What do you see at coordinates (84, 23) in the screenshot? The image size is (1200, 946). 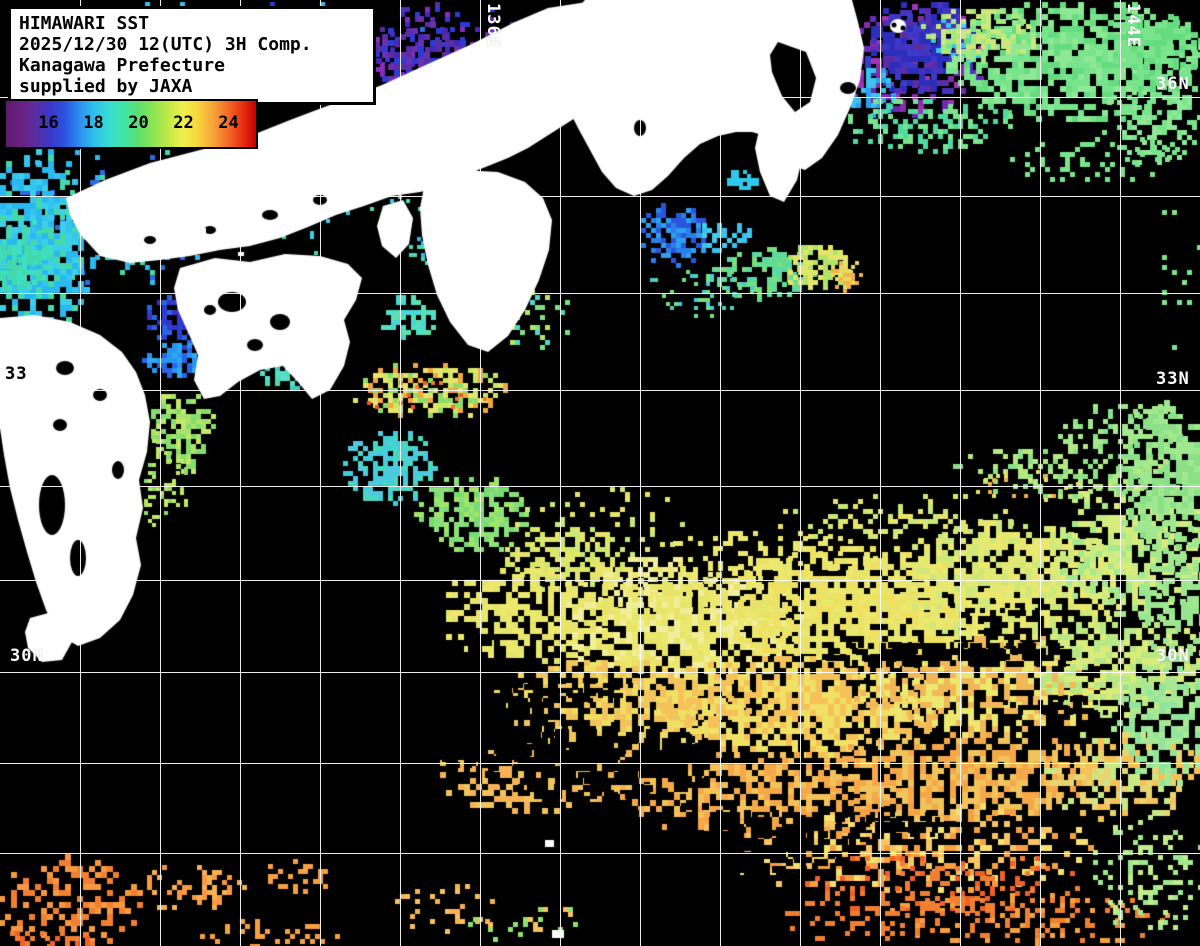 I see `info-line-product: HIMAWARI SST` at bounding box center [84, 23].